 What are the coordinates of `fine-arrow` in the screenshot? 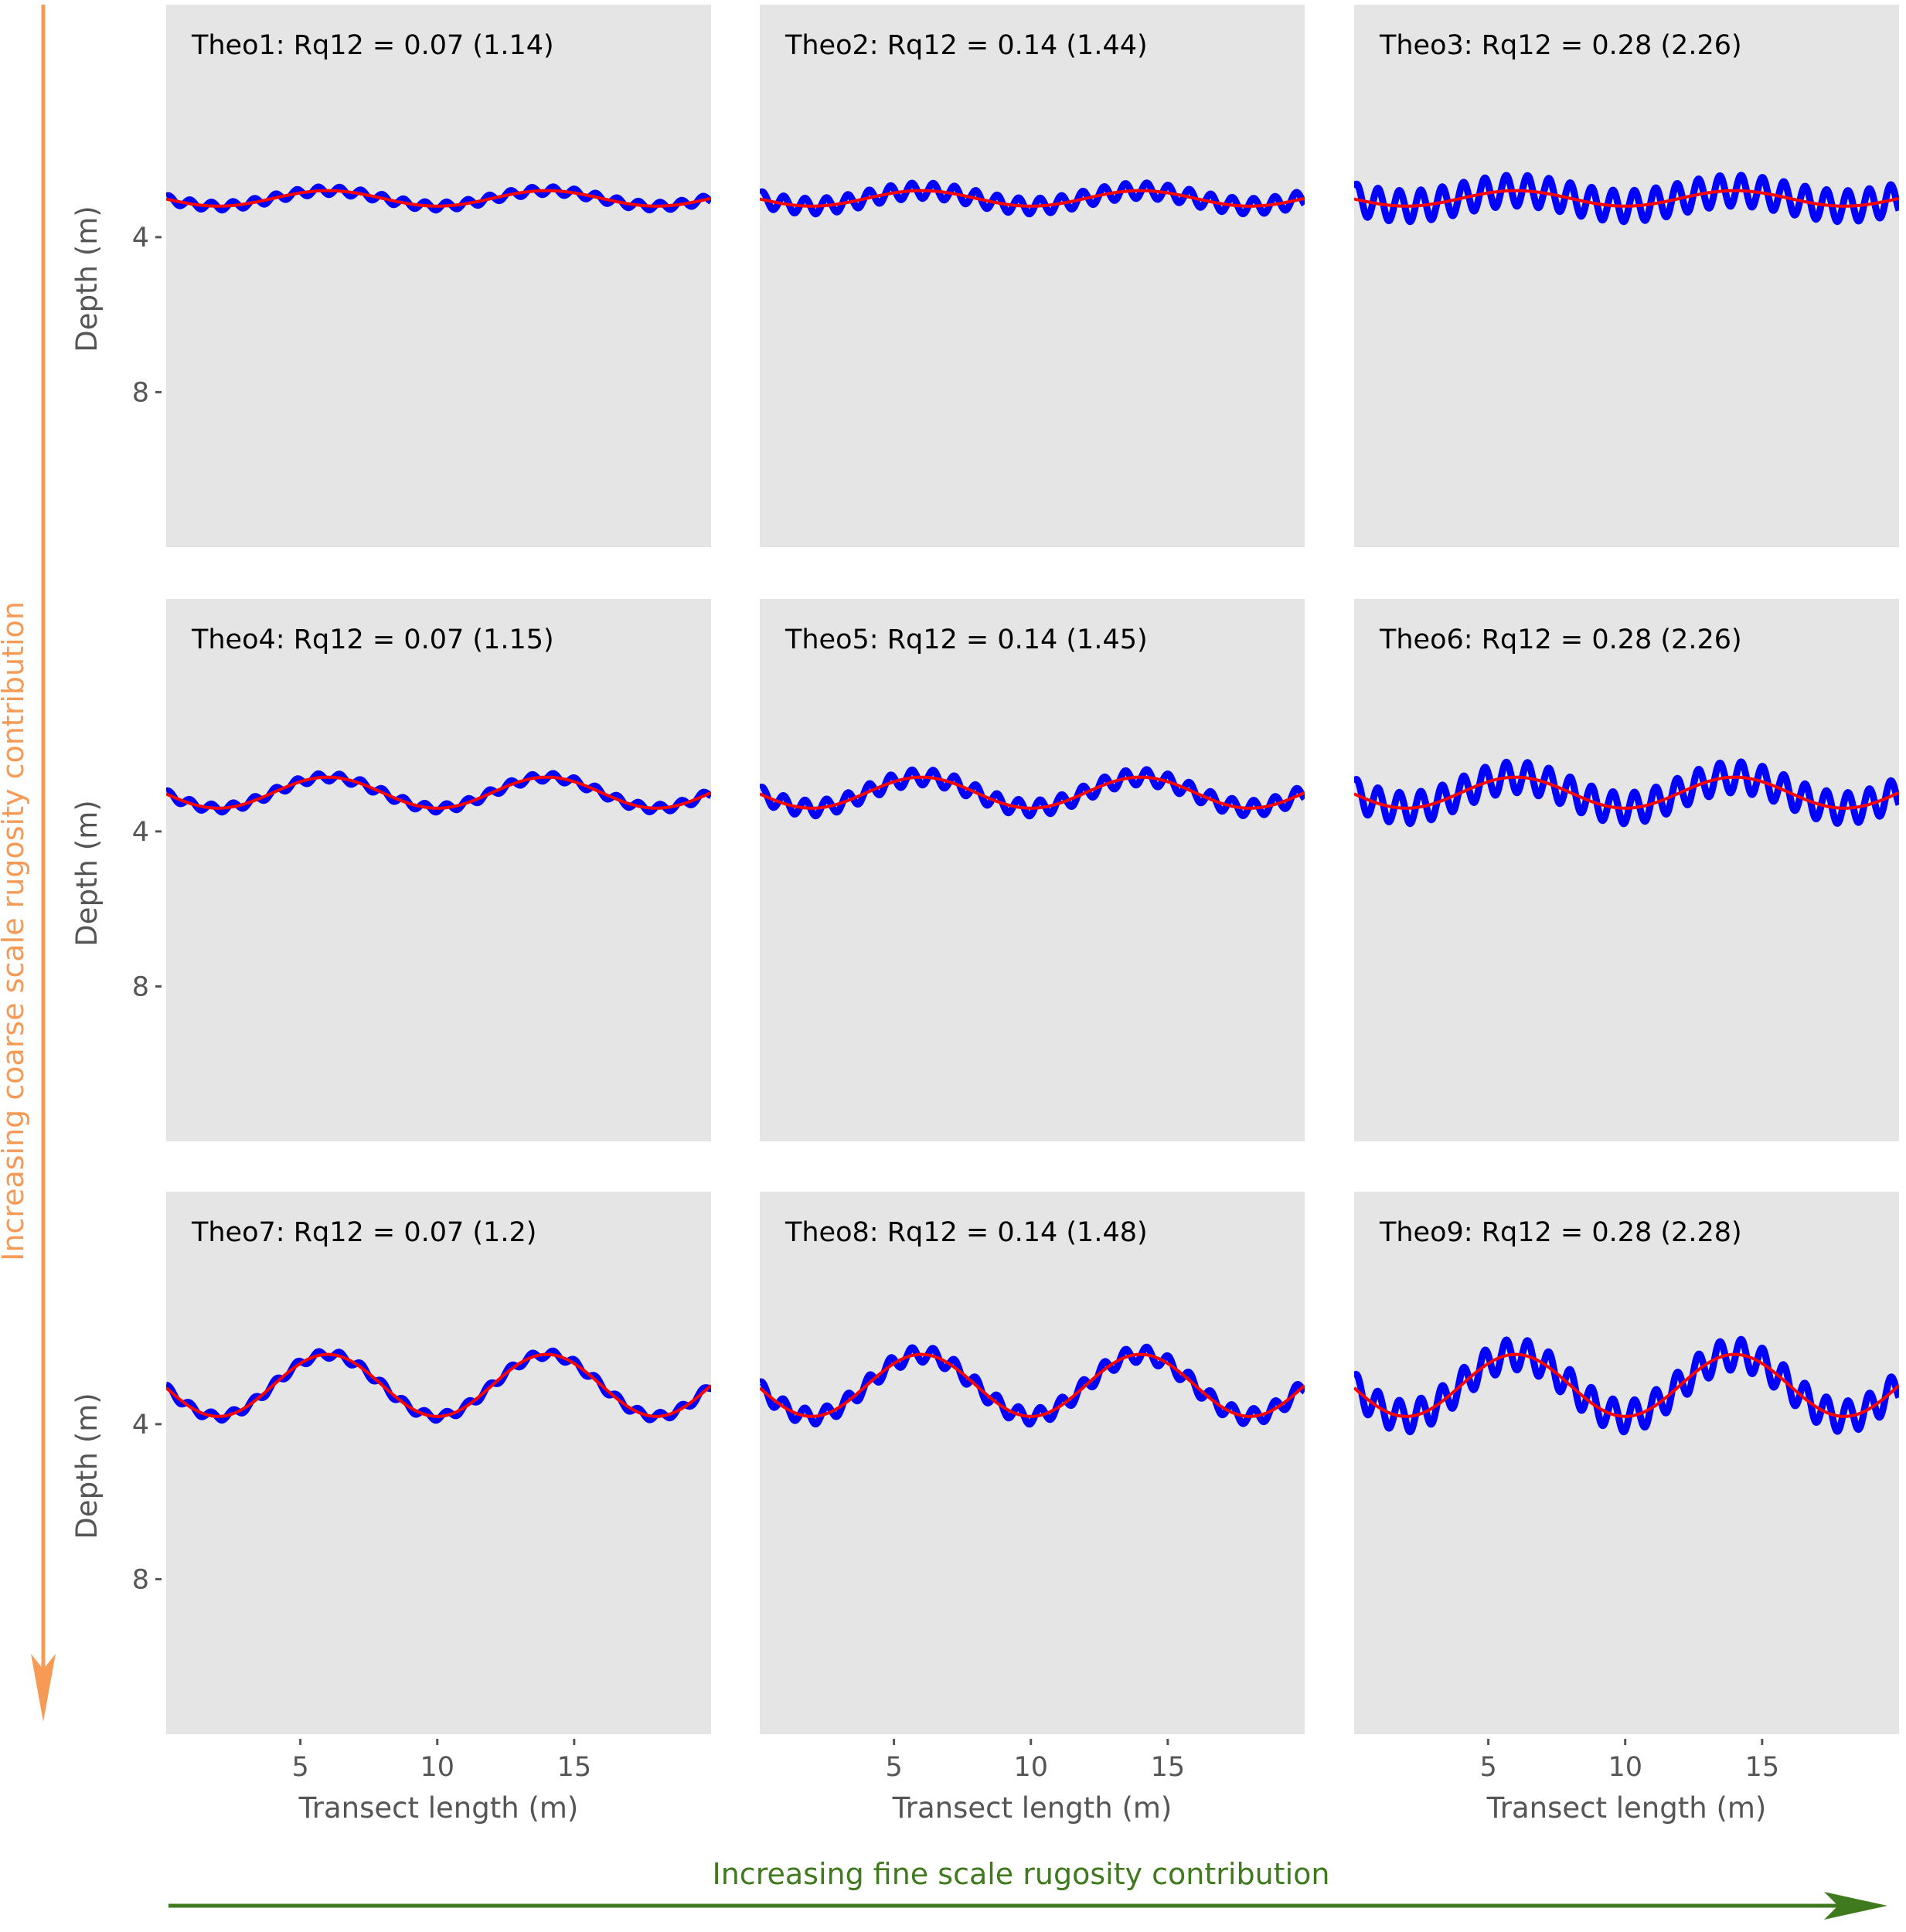 It's located at (1028, 1906).